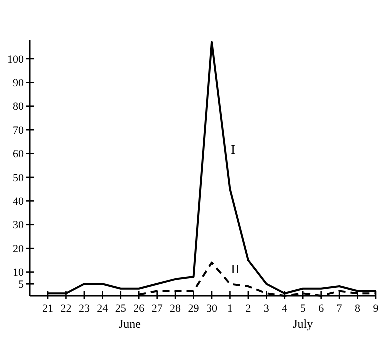  I want to click on y-tick-label: 80, so click(18, 107).